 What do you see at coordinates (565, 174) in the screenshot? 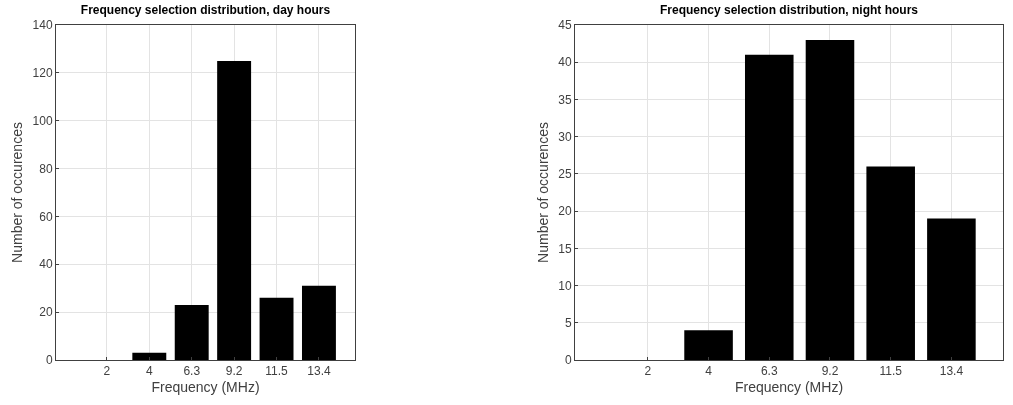
I see `y-tick-label: 25` at bounding box center [565, 174].